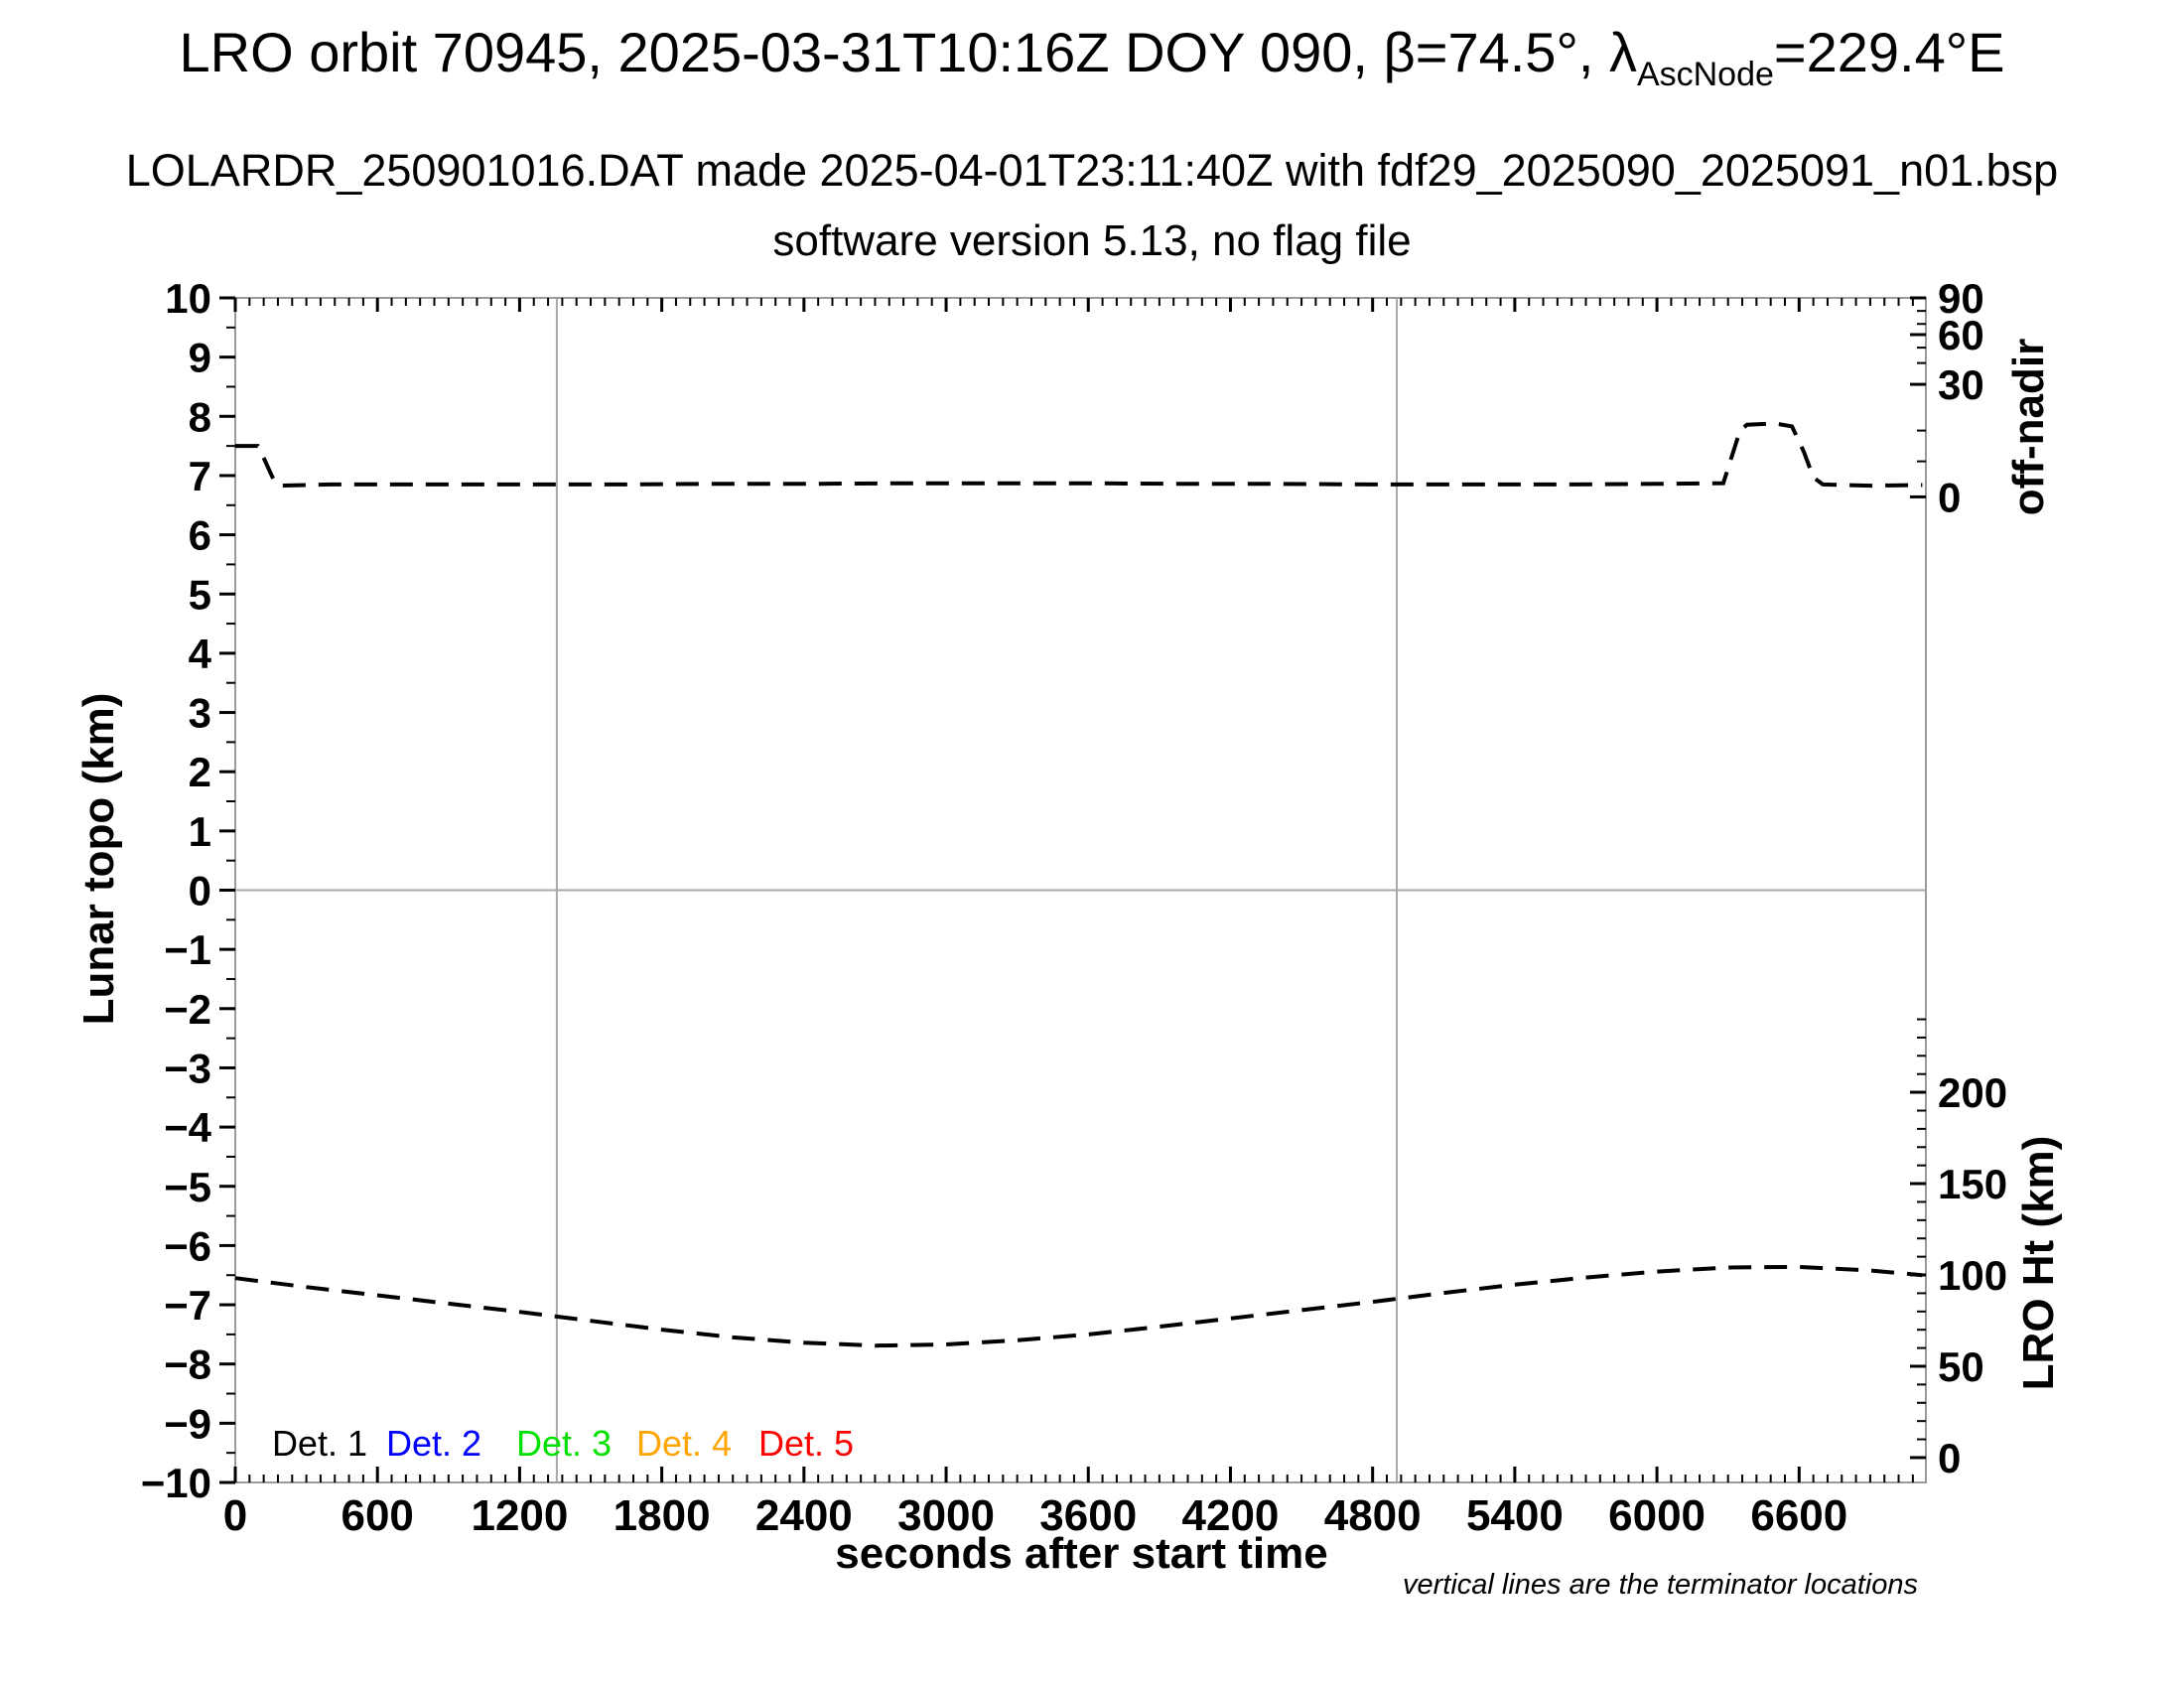  I want to click on y-left-tick-label: 2, so click(200, 772).